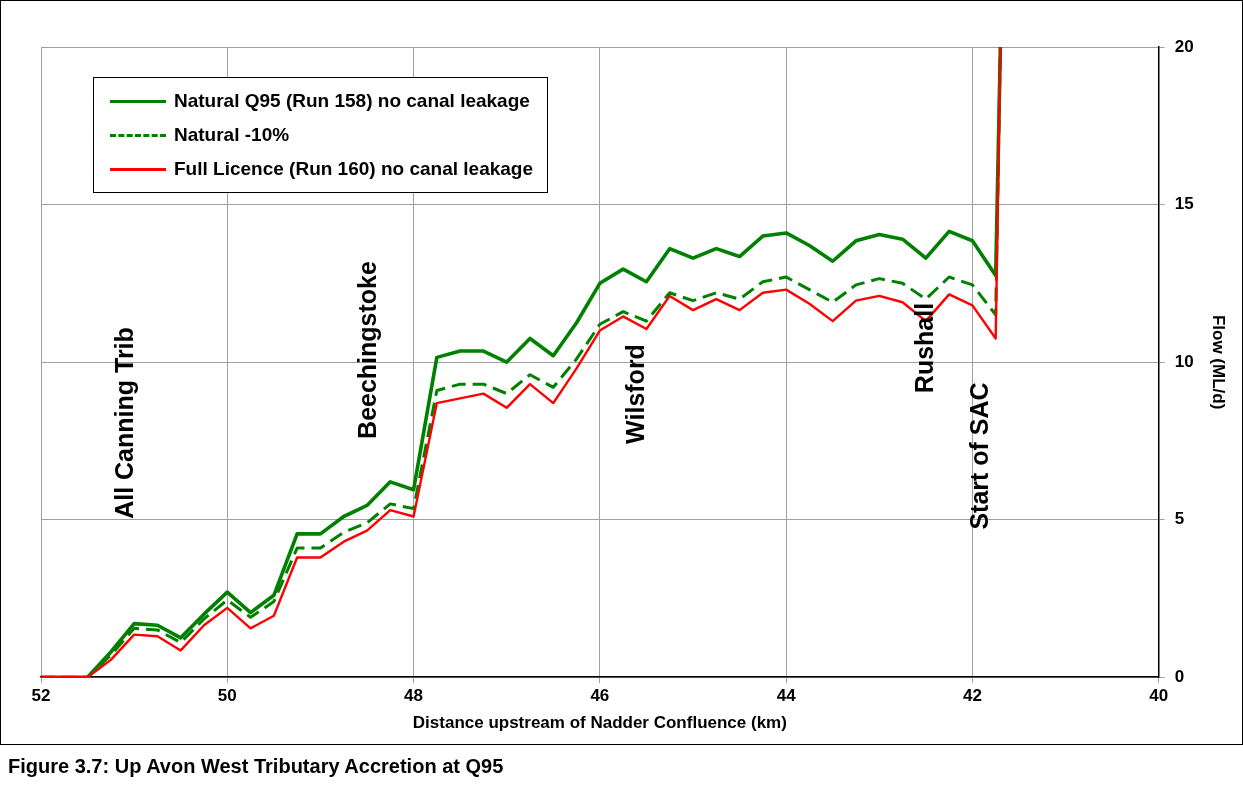 Image resolution: width=1243 pixels, height=791 pixels. Describe the element at coordinates (978, 456) in the screenshot. I see `annotation: Start of SAC` at that location.